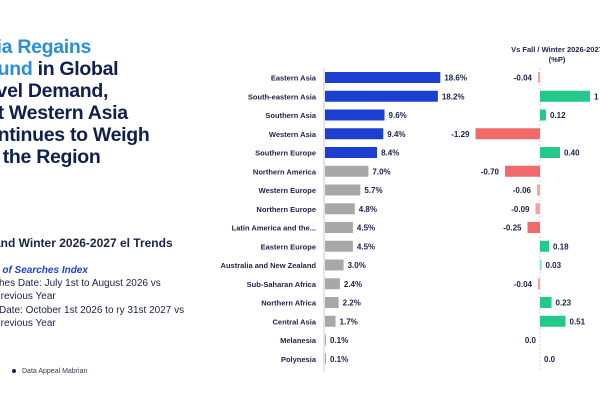  I want to click on logo-dot-icon, so click(14, 371).